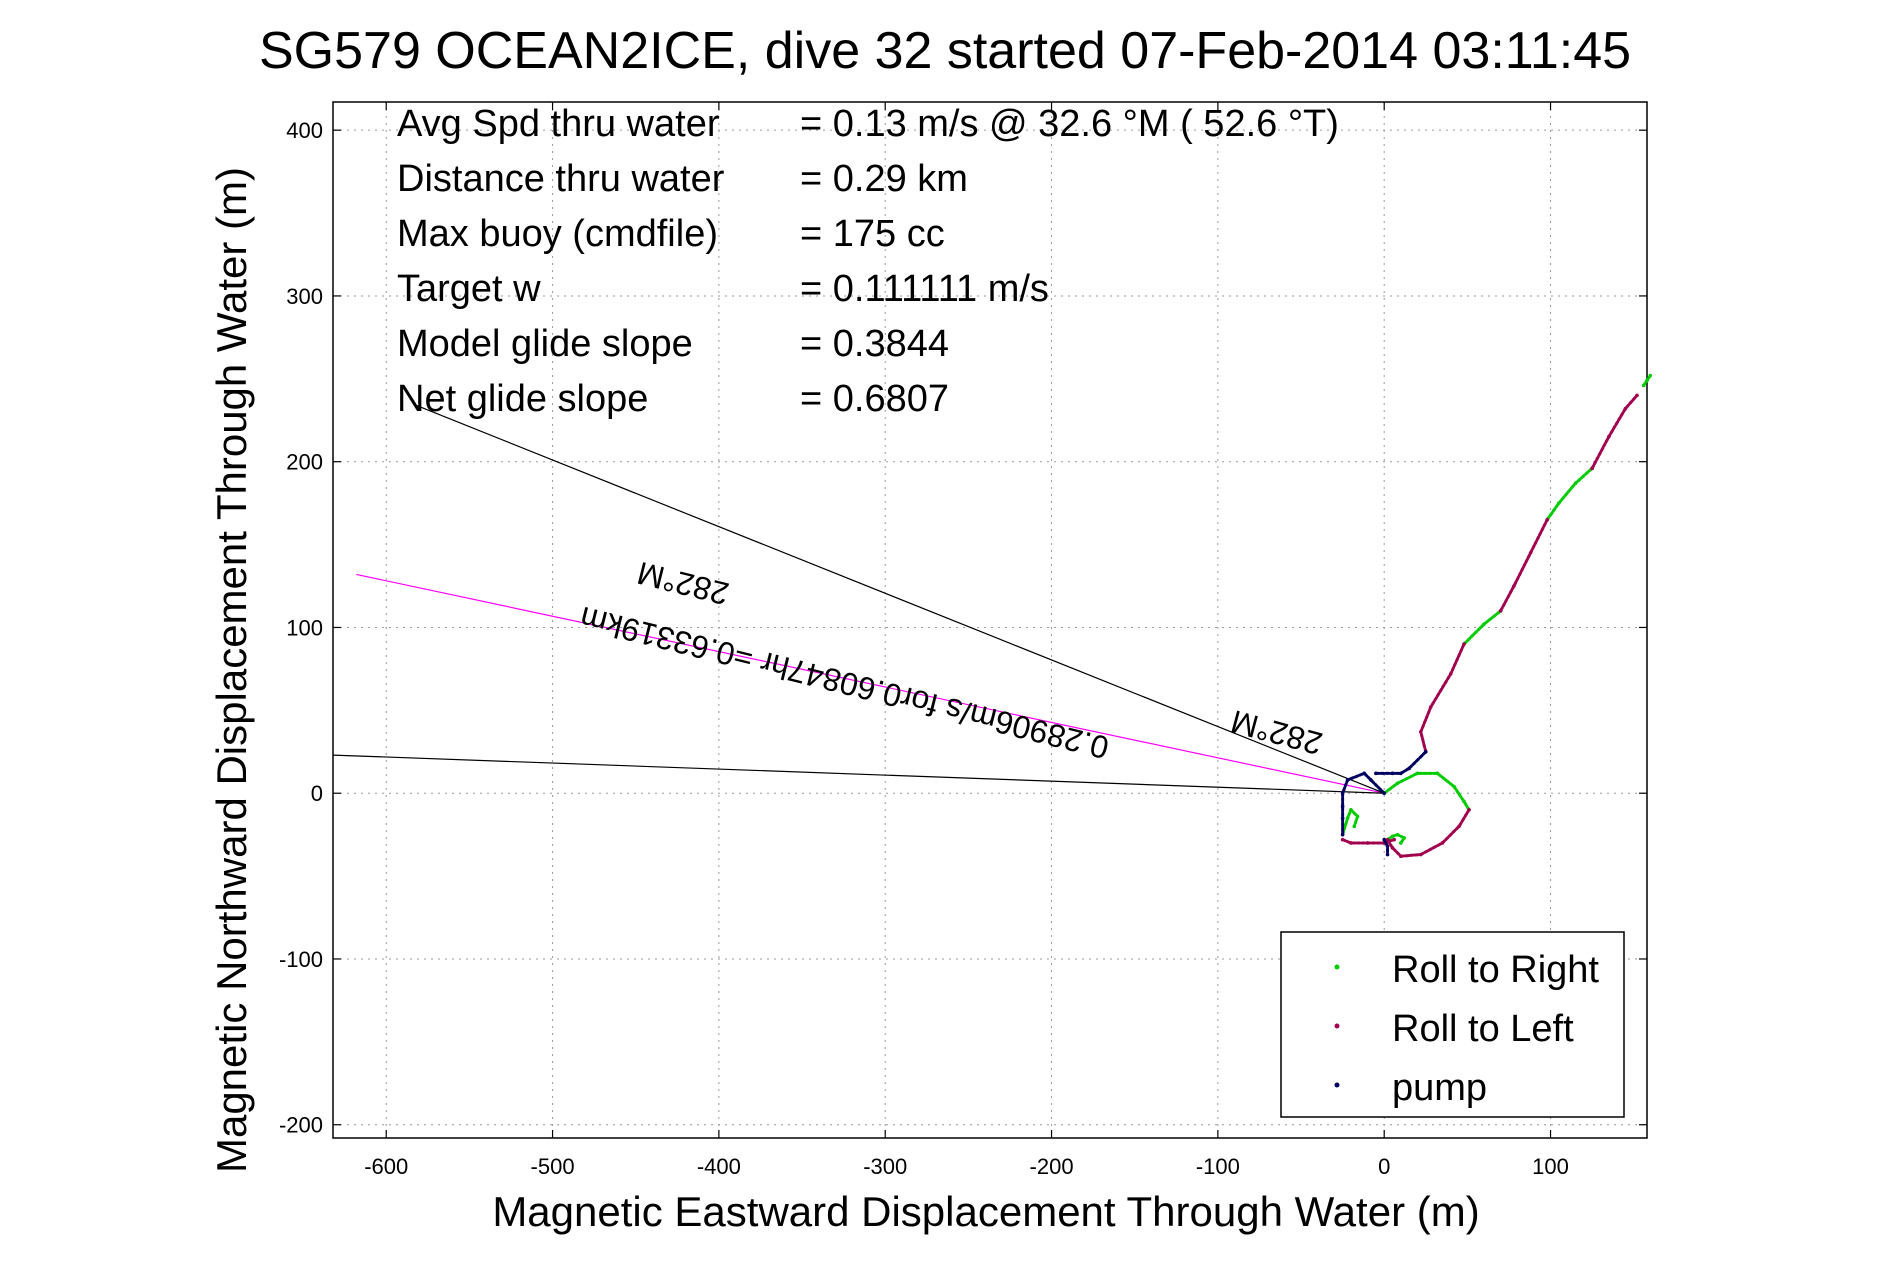 The width and height of the screenshot is (1891, 1262). Describe the element at coordinates (1483, 1029) in the screenshot. I see `legend-label-roll-to-left: Roll to Left` at that location.